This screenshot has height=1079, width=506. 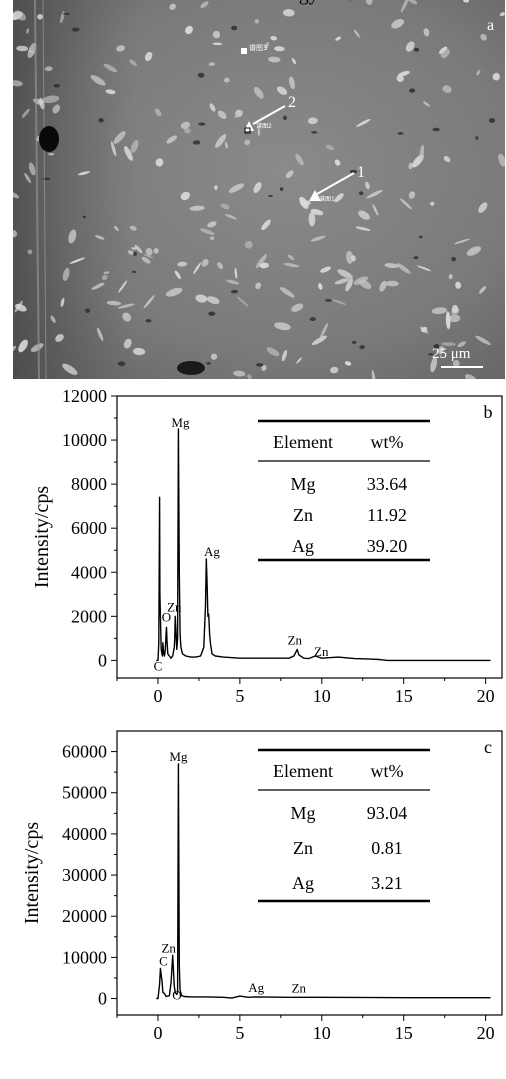 What do you see at coordinates (490, 25) in the screenshot?
I see `panel-letter-a: a` at bounding box center [490, 25].